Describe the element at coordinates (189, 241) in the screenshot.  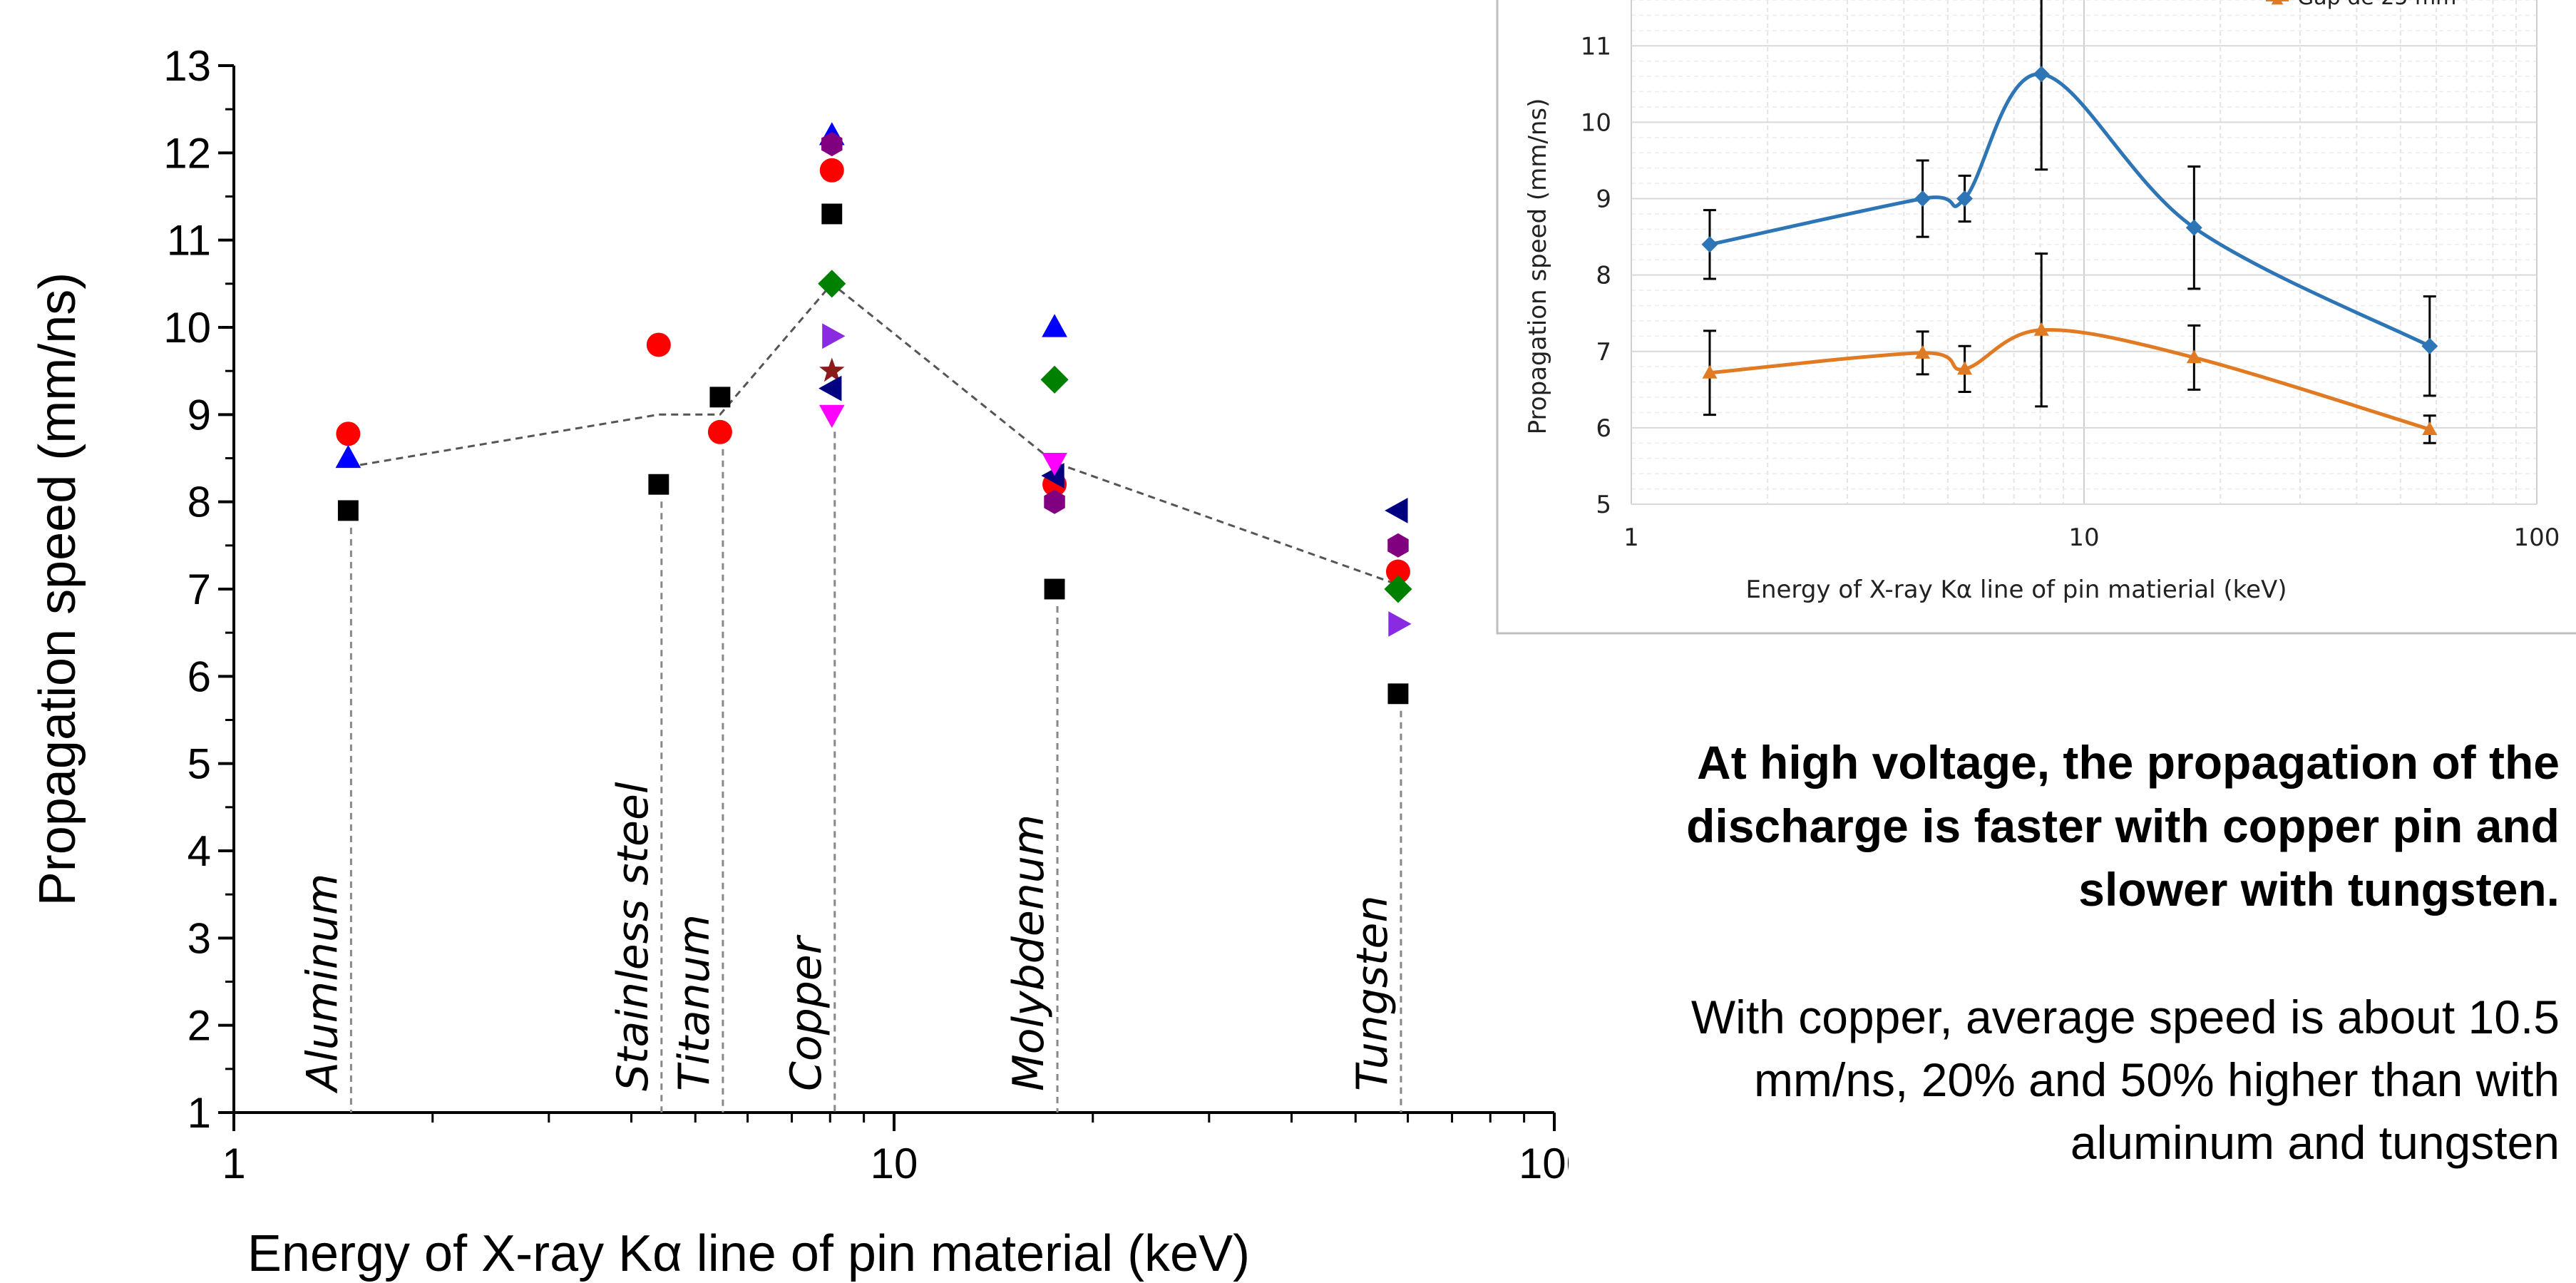
I see `y-tick-label: 11` at that location.